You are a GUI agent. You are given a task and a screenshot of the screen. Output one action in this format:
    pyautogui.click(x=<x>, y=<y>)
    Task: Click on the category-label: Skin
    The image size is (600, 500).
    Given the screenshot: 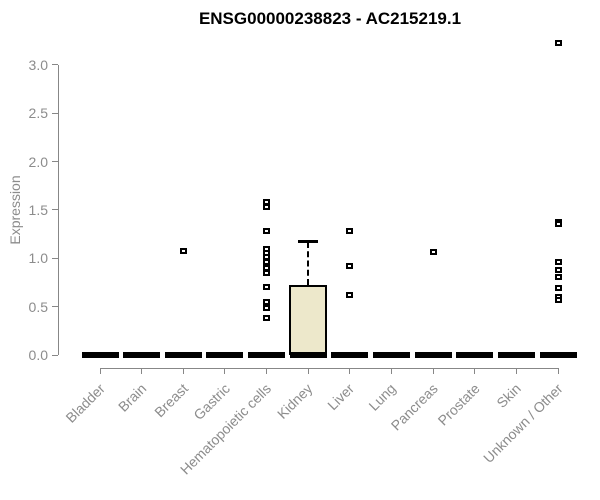 What is the action you would take?
    pyautogui.click(x=509, y=395)
    